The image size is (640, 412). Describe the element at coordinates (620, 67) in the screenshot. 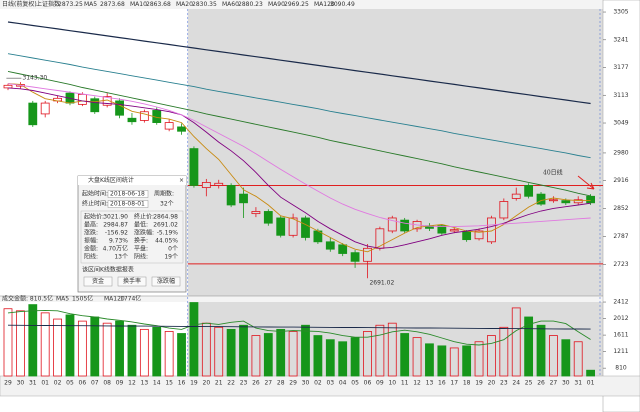

I see `y-tick-label: 3177` at that location.